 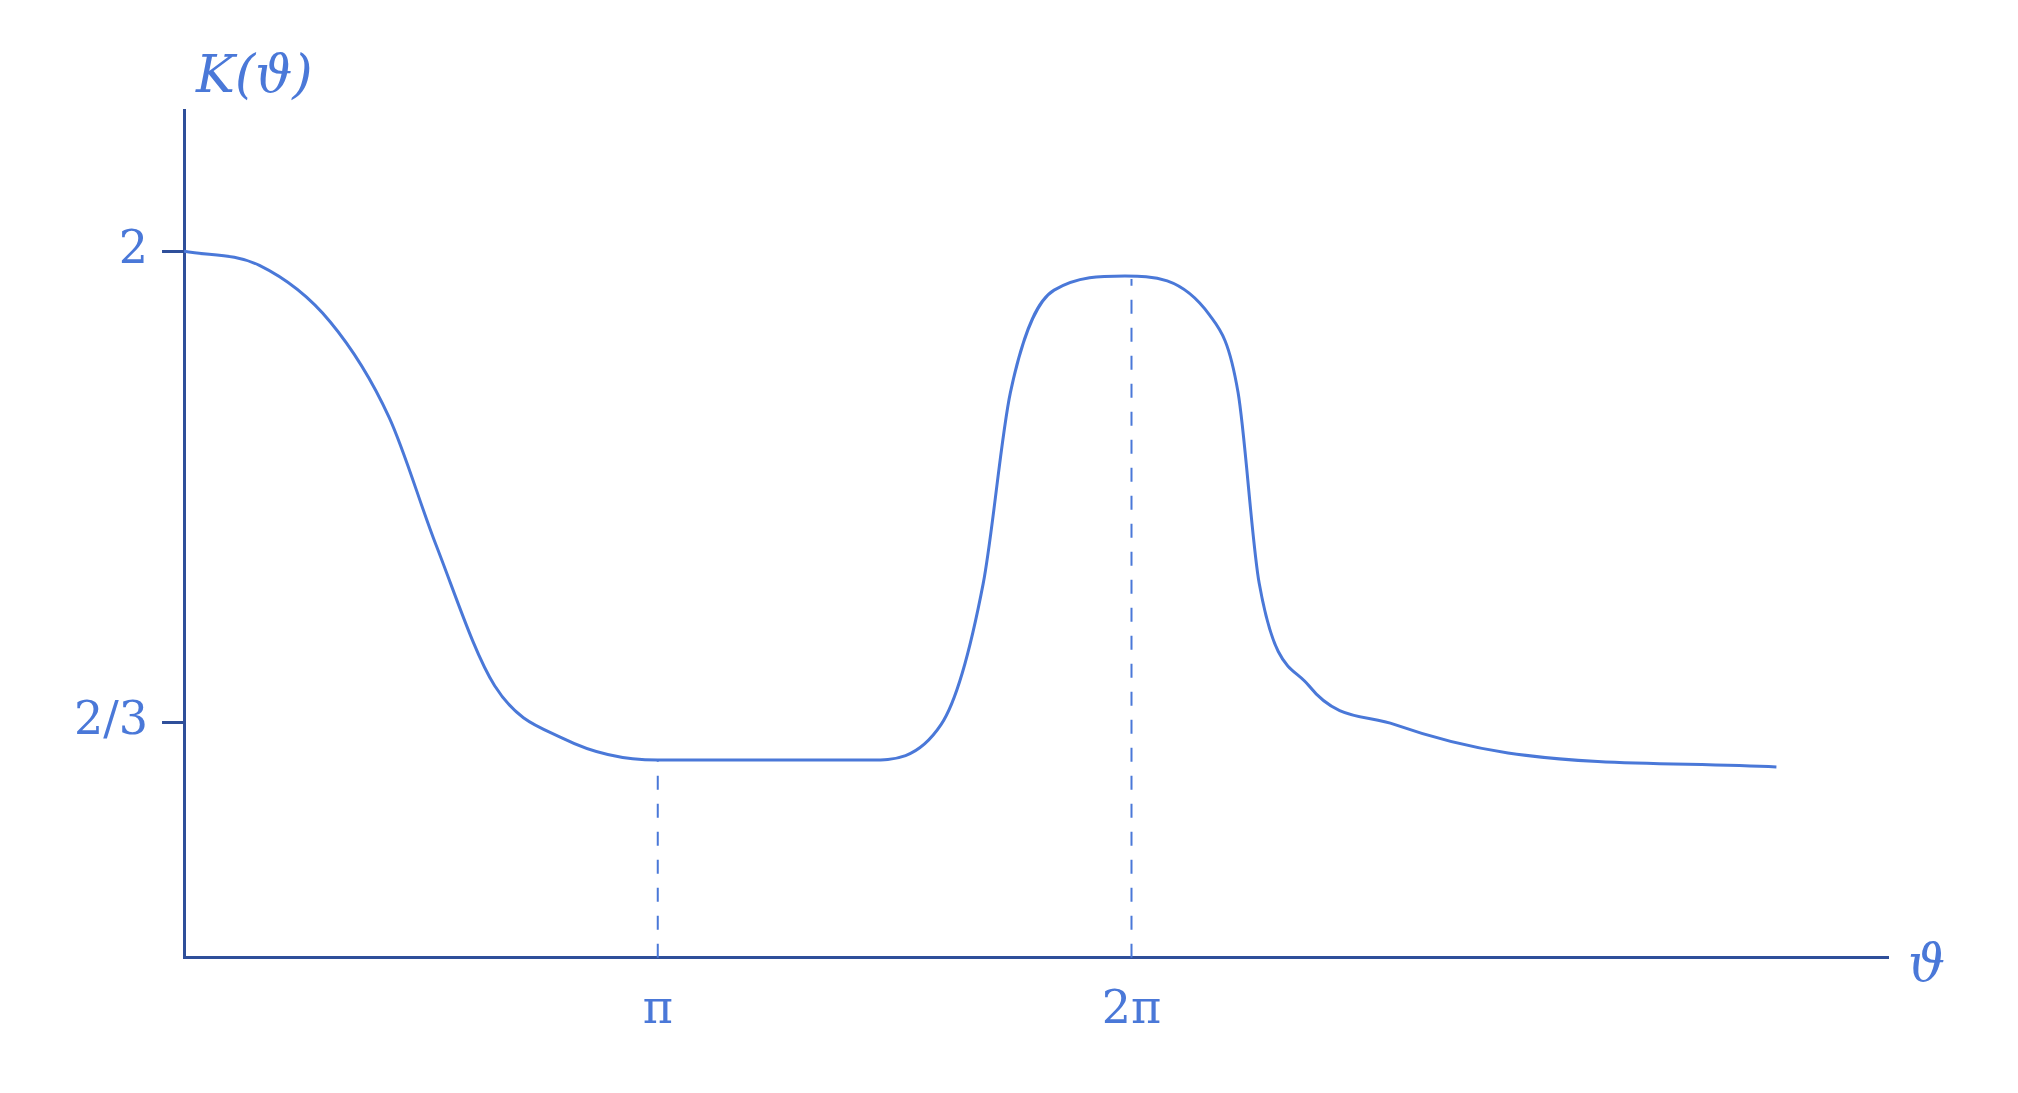 What do you see at coordinates (1927, 963) in the screenshot?
I see `x-axis-title: ϑ` at bounding box center [1927, 963].